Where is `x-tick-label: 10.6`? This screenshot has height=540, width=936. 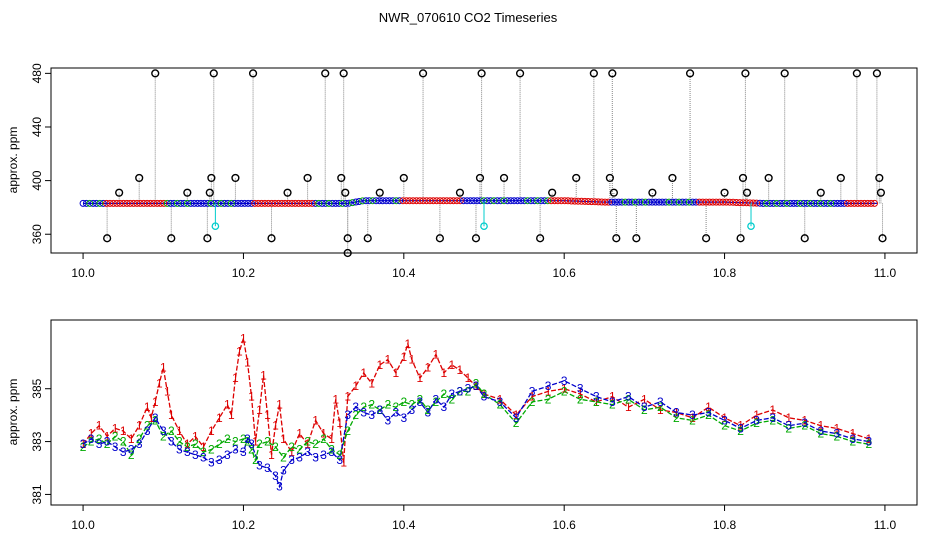 x-tick-label: 10.6 is located at coordinates (565, 273).